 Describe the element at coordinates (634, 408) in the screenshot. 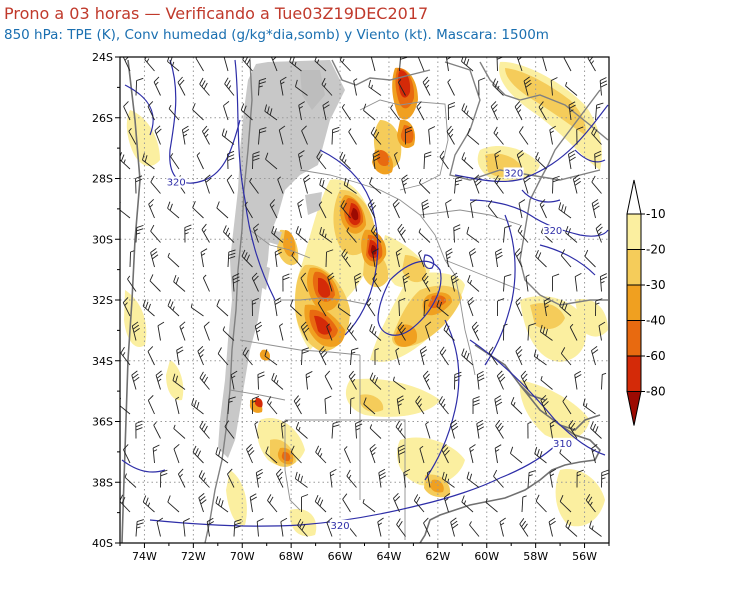

I see `colorbar-bottom-arrow` at that location.